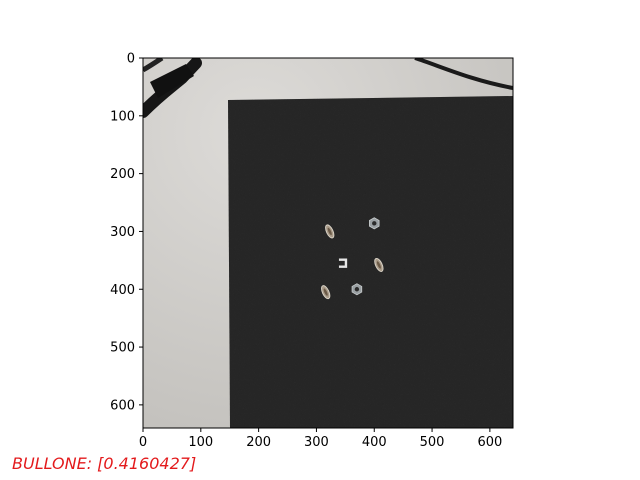 This screenshot has width=640, height=480. What do you see at coordinates (463, 74) in the screenshot?
I see `cable-right` at bounding box center [463, 74].